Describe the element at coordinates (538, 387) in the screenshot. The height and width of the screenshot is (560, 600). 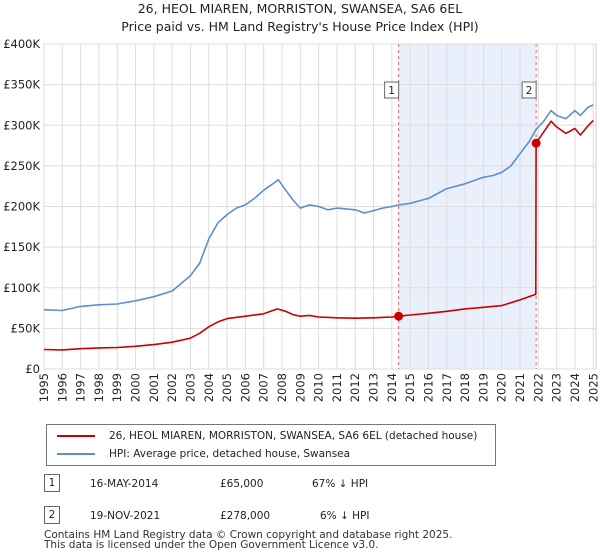
I see `x-tick-label: 2022` at that location.